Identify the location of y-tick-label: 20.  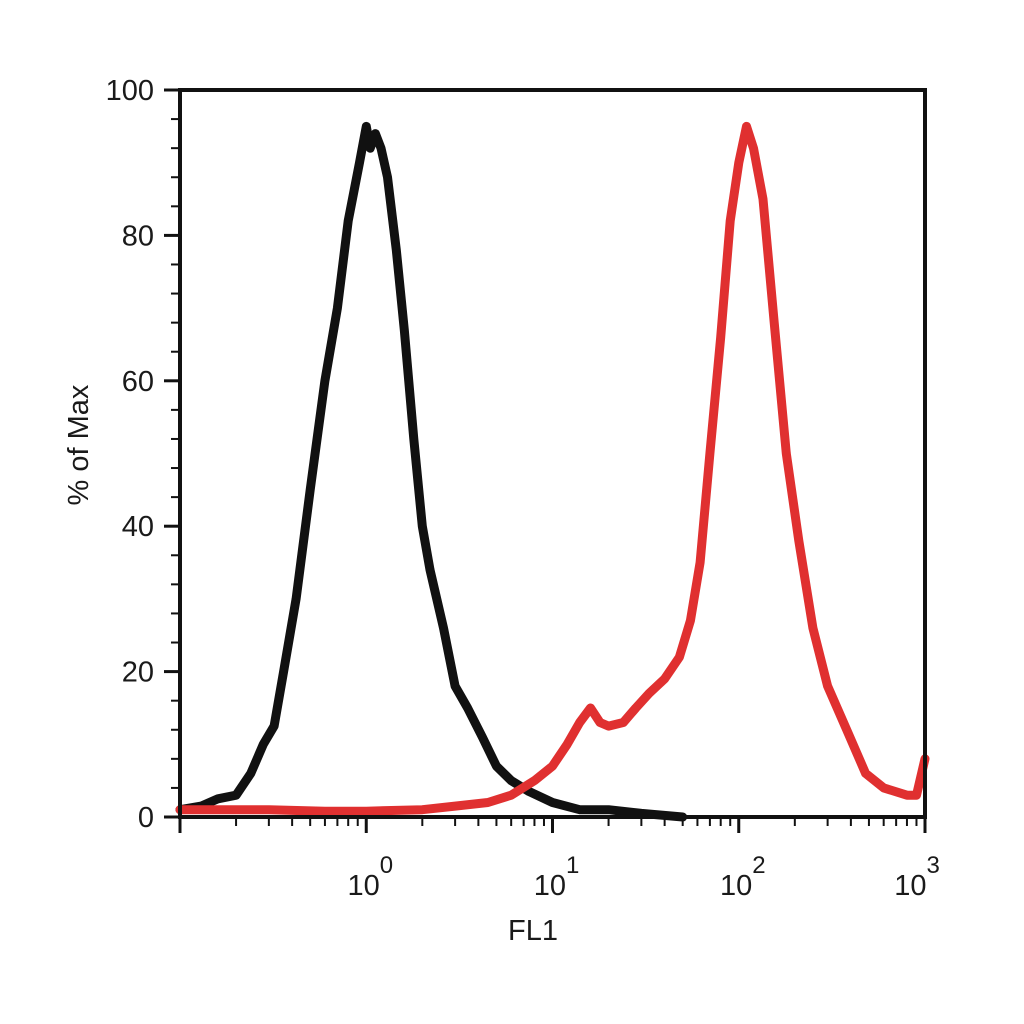
(138, 673).